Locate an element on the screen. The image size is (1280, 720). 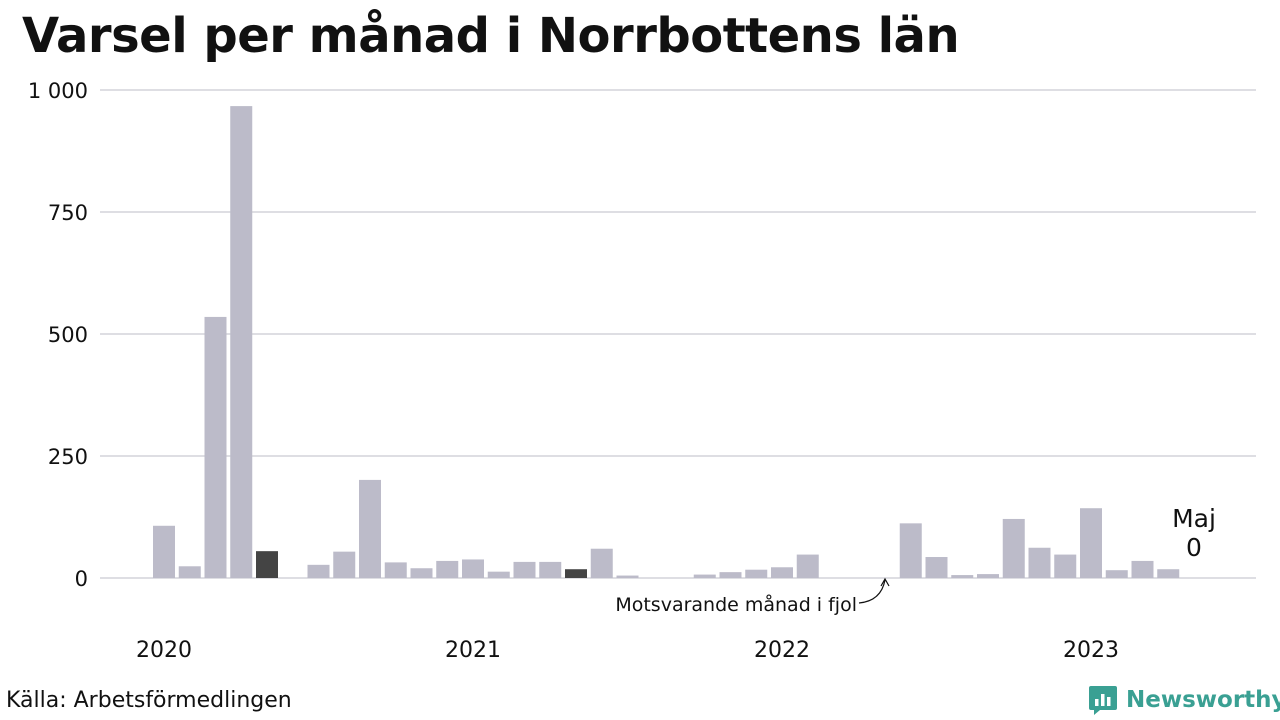
source-label: Källa: Arbetsförmedlingen is located at coordinates (149, 700).